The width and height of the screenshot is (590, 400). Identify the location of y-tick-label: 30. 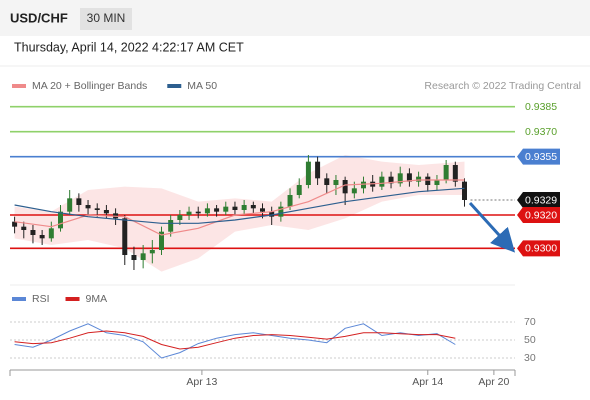
(530, 358).